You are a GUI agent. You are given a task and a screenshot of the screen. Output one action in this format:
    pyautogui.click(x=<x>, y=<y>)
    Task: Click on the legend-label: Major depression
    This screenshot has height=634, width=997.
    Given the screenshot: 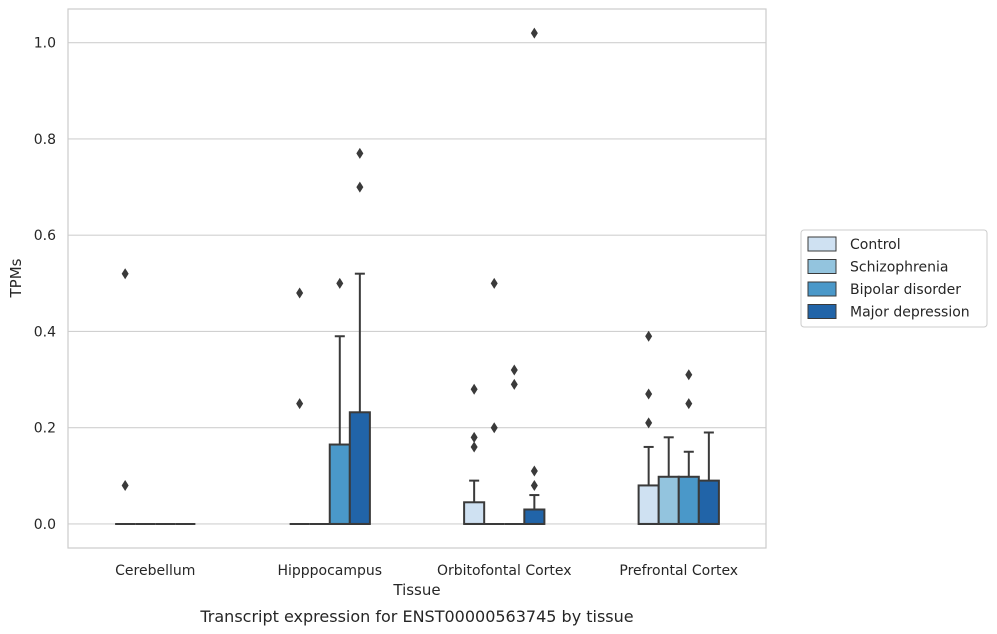 What is the action you would take?
    pyautogui.click(x=910, y=313)
    